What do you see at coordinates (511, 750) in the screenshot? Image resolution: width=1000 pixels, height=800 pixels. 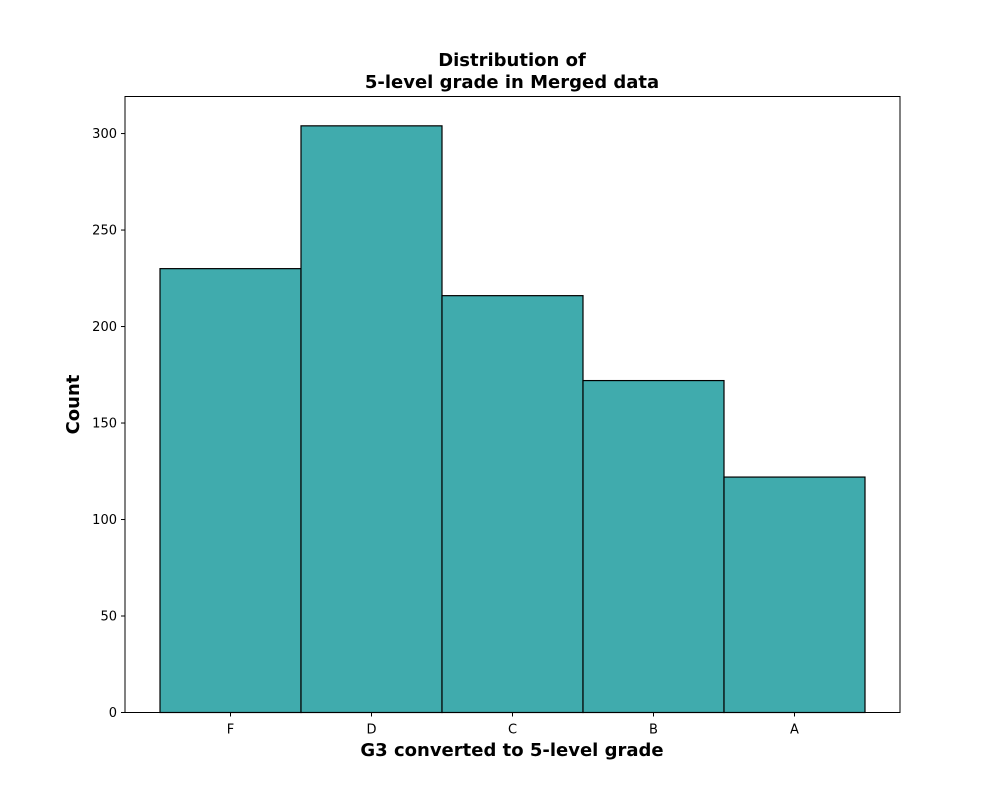 I see `x-axis-label: G3 converted to 5-level grade` at bounding box center [511, 750].